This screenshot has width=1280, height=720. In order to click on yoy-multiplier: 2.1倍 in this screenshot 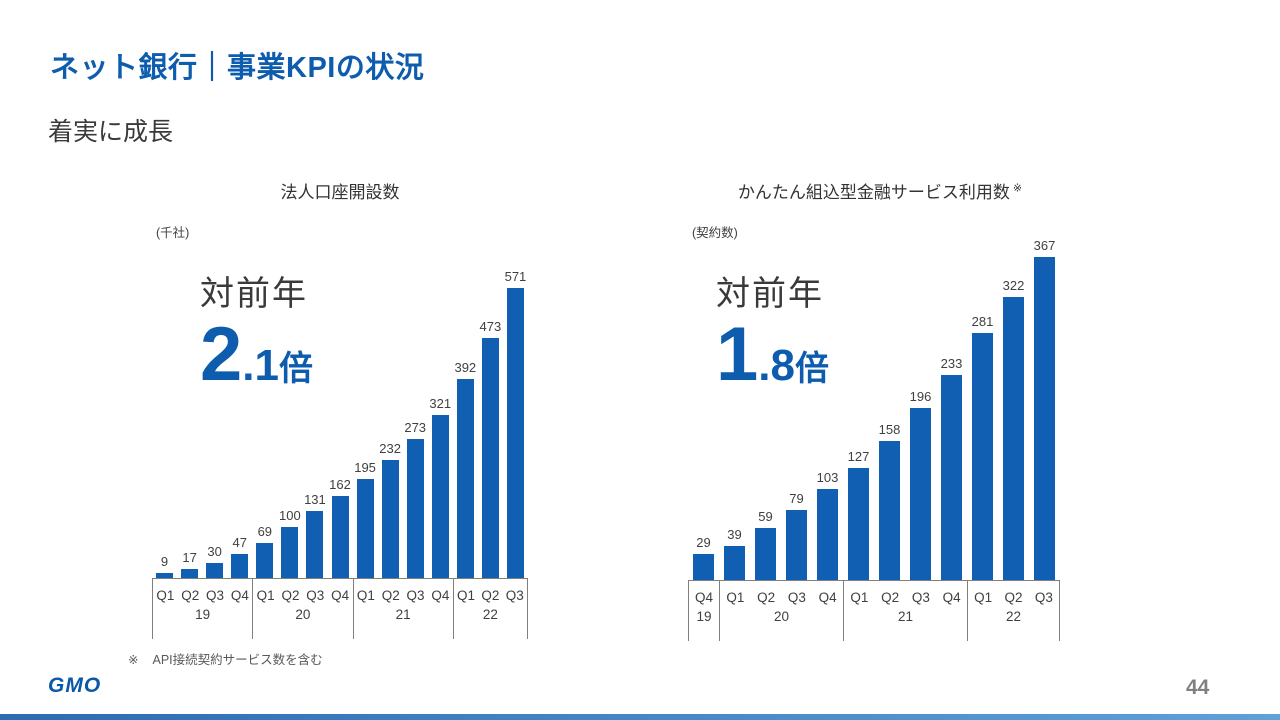, I will do `click(256, 355)`.